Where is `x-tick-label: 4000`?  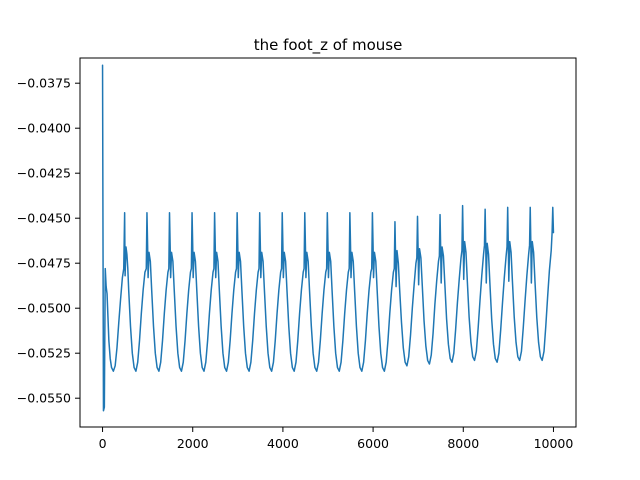
x-tick-label: 4000 is located at coordinates (283, 443).